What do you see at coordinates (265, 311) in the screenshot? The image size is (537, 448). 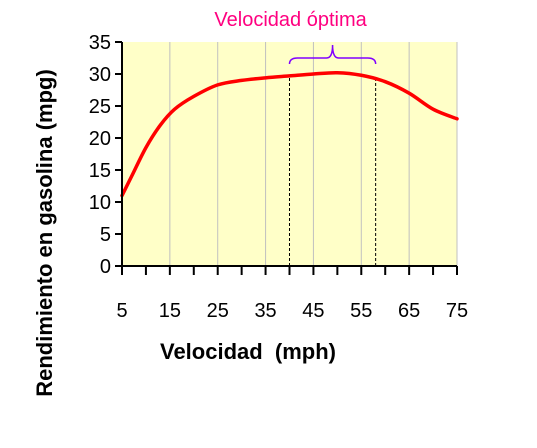 I see `x-tick-label: 35` at bounding box center [265, 311].